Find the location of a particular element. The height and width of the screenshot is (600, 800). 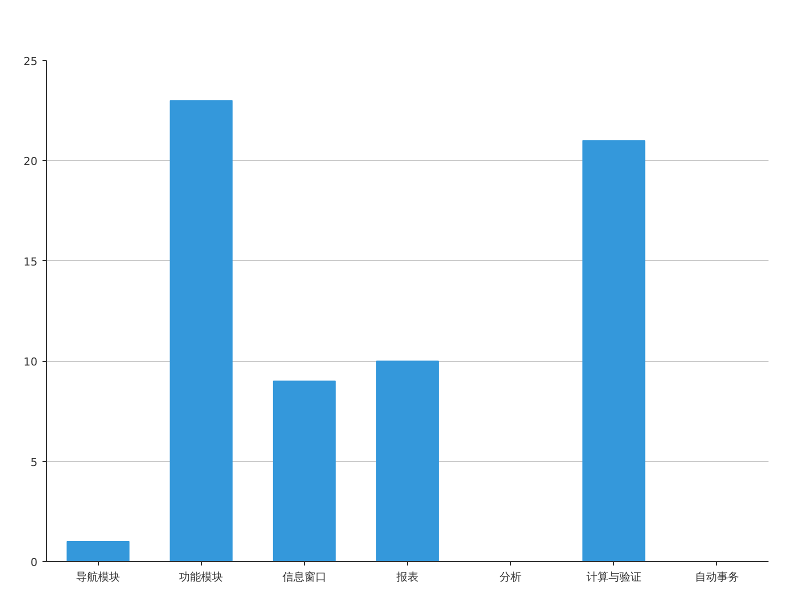

x-tick-label: 信息窗口 is located at coordinates (304, 577).